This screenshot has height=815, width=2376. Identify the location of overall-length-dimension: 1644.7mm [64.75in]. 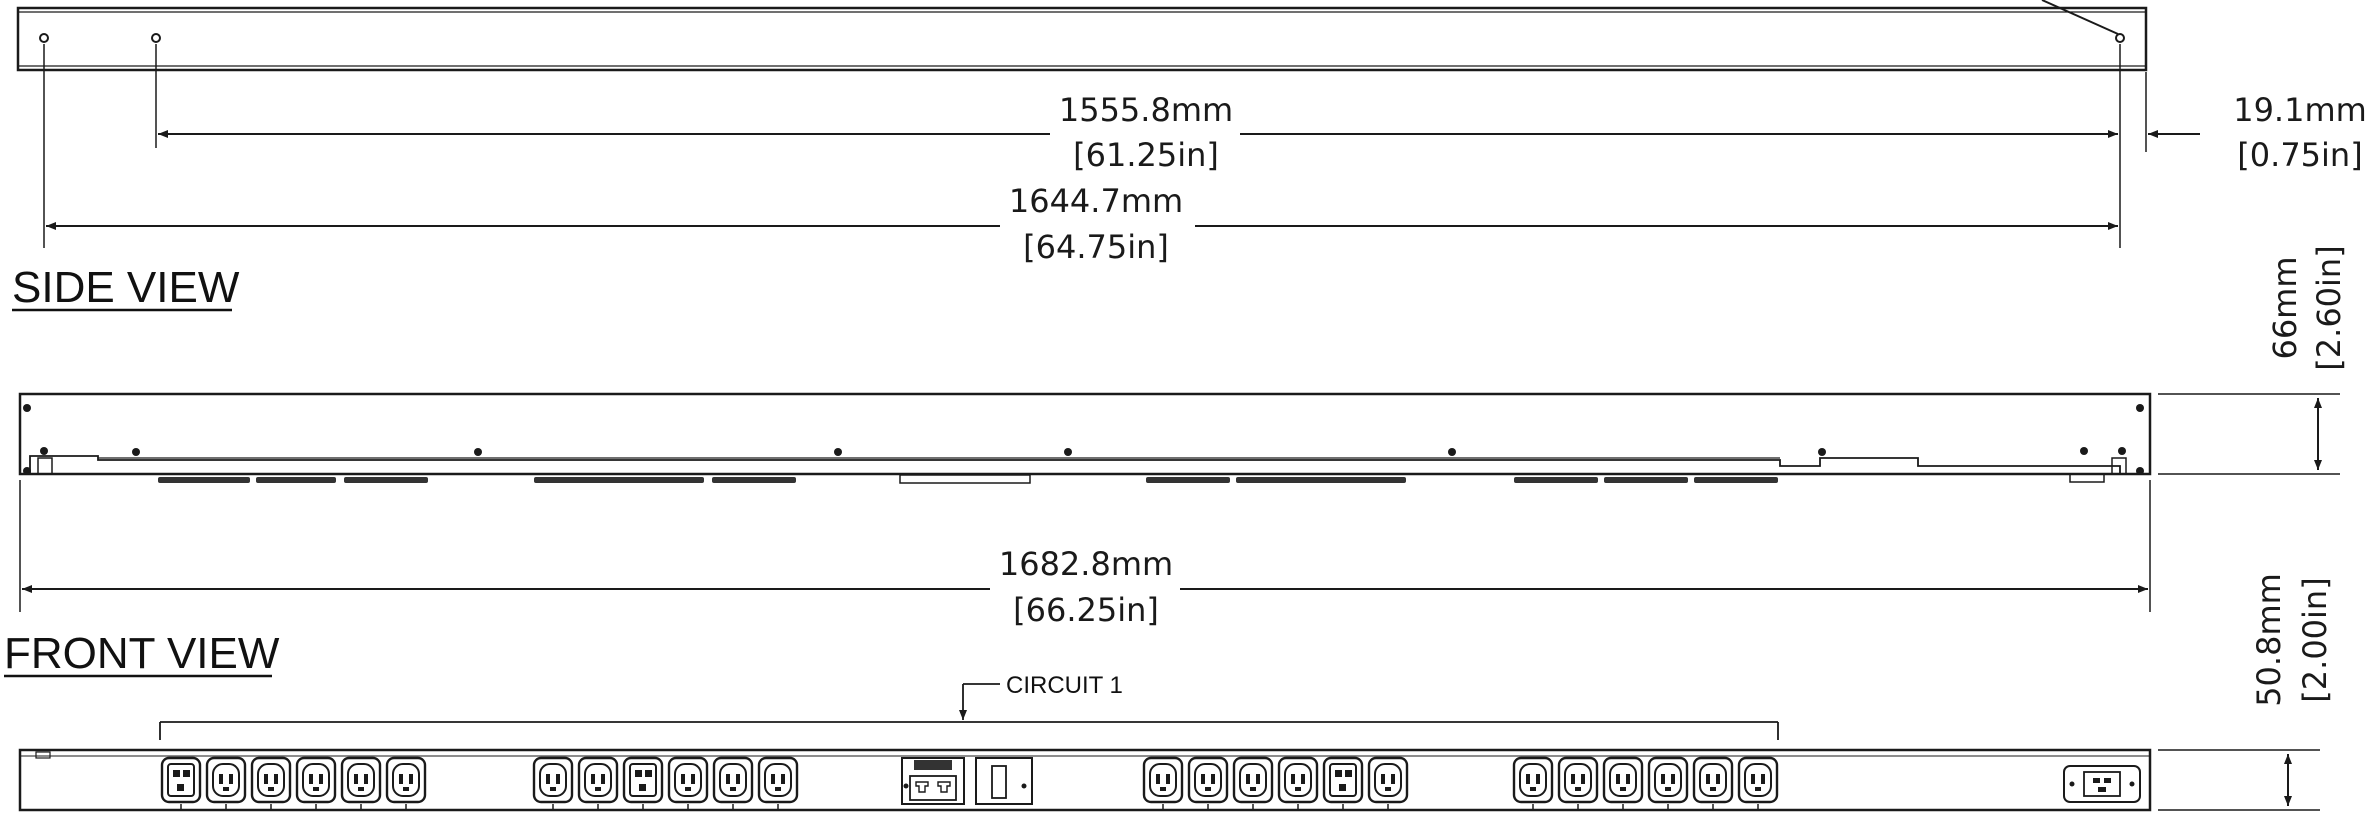
(1082, 224).